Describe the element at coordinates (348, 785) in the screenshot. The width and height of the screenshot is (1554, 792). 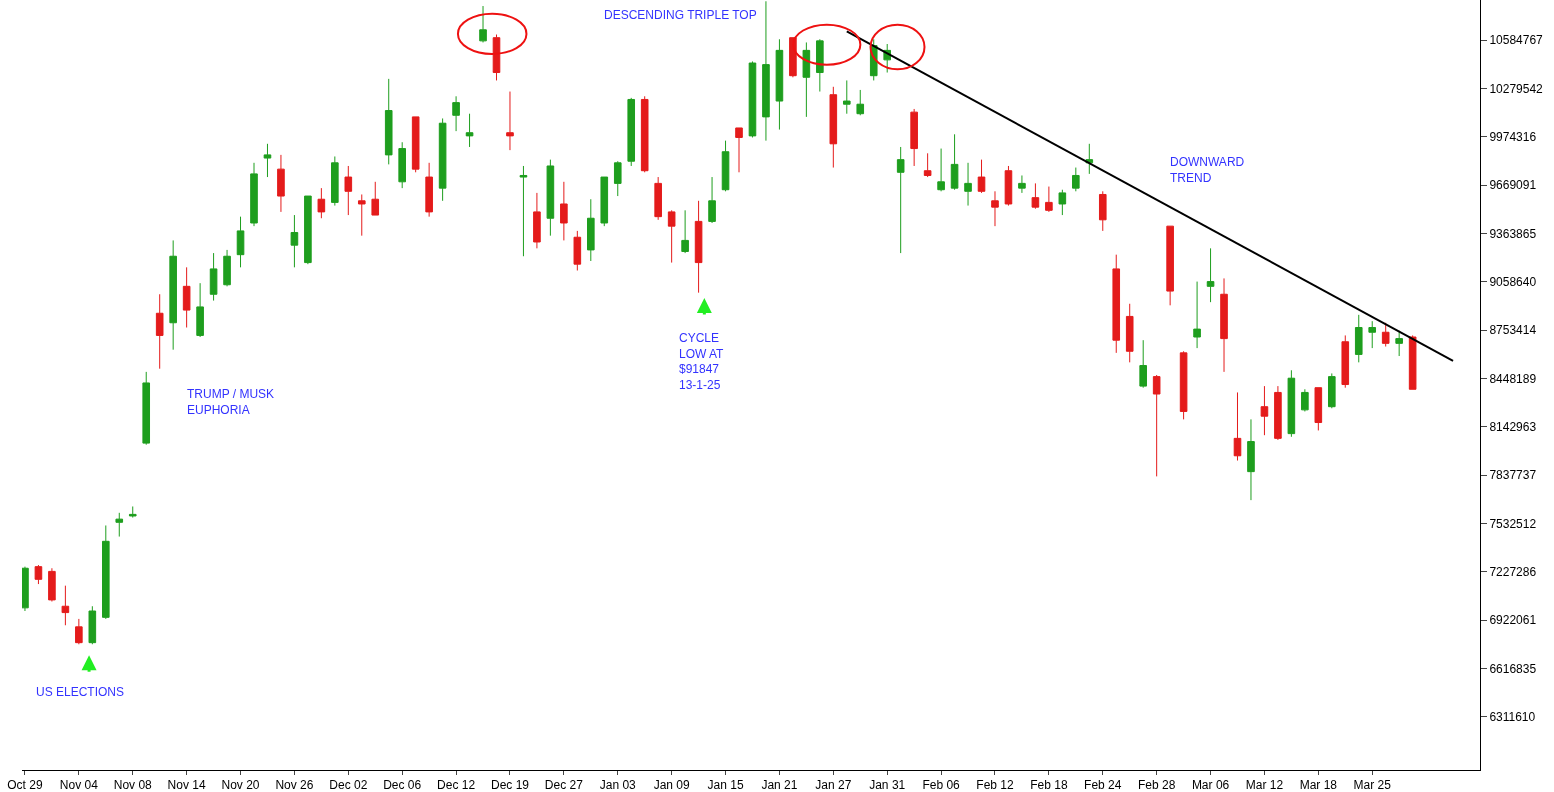
I see `x-tick-label: Dec 02` at that location.